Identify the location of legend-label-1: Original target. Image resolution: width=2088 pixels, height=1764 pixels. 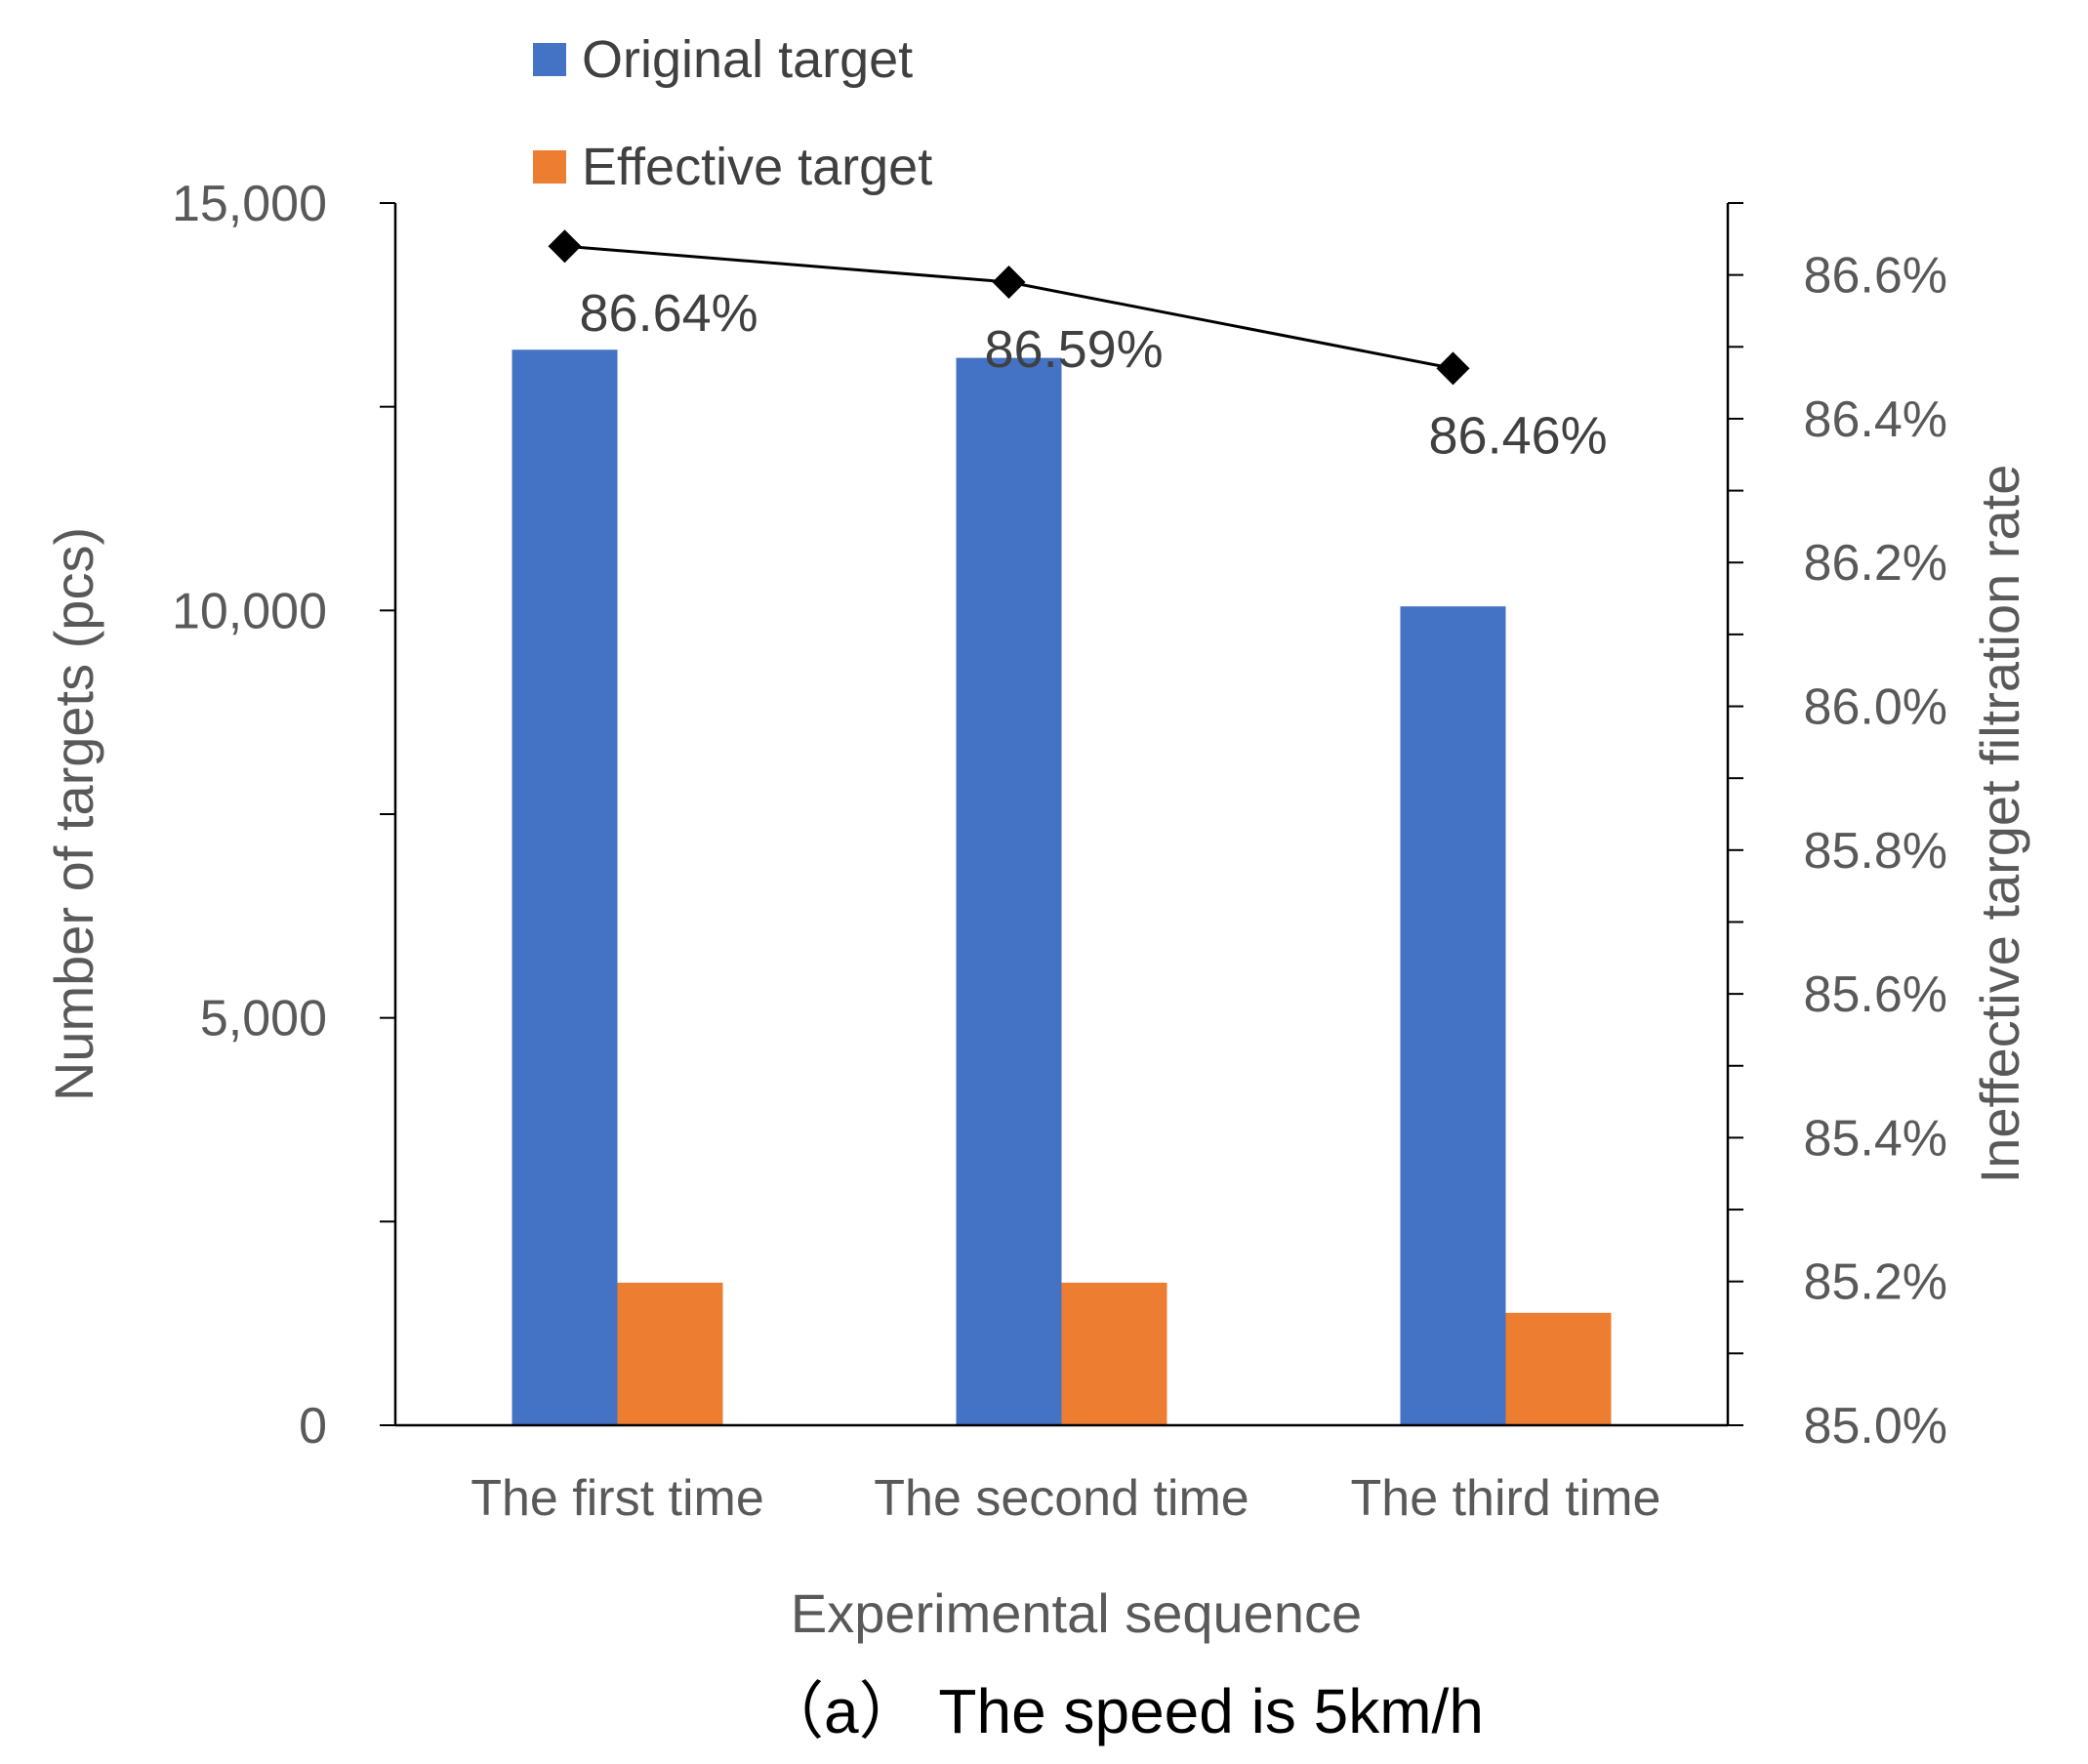
(747, 59).